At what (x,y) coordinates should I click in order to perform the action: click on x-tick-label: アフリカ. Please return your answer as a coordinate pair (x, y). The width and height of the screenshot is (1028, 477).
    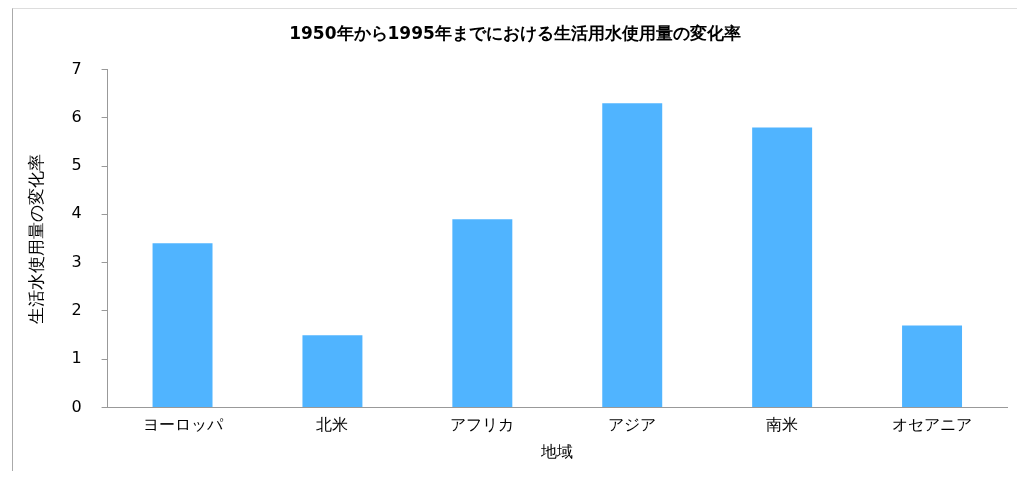
    Looking at the image, I should click on (482, 425).